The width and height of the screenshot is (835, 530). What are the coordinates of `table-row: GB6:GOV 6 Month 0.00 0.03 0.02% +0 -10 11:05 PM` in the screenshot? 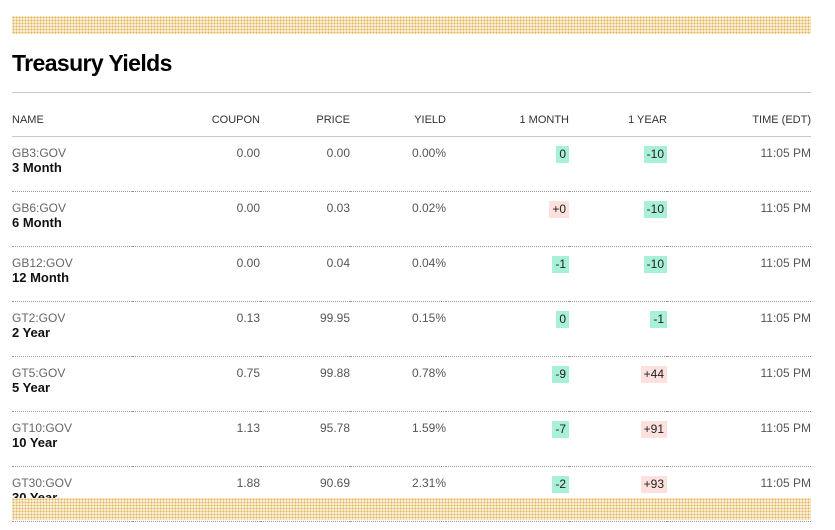 It's located at (411, 219).